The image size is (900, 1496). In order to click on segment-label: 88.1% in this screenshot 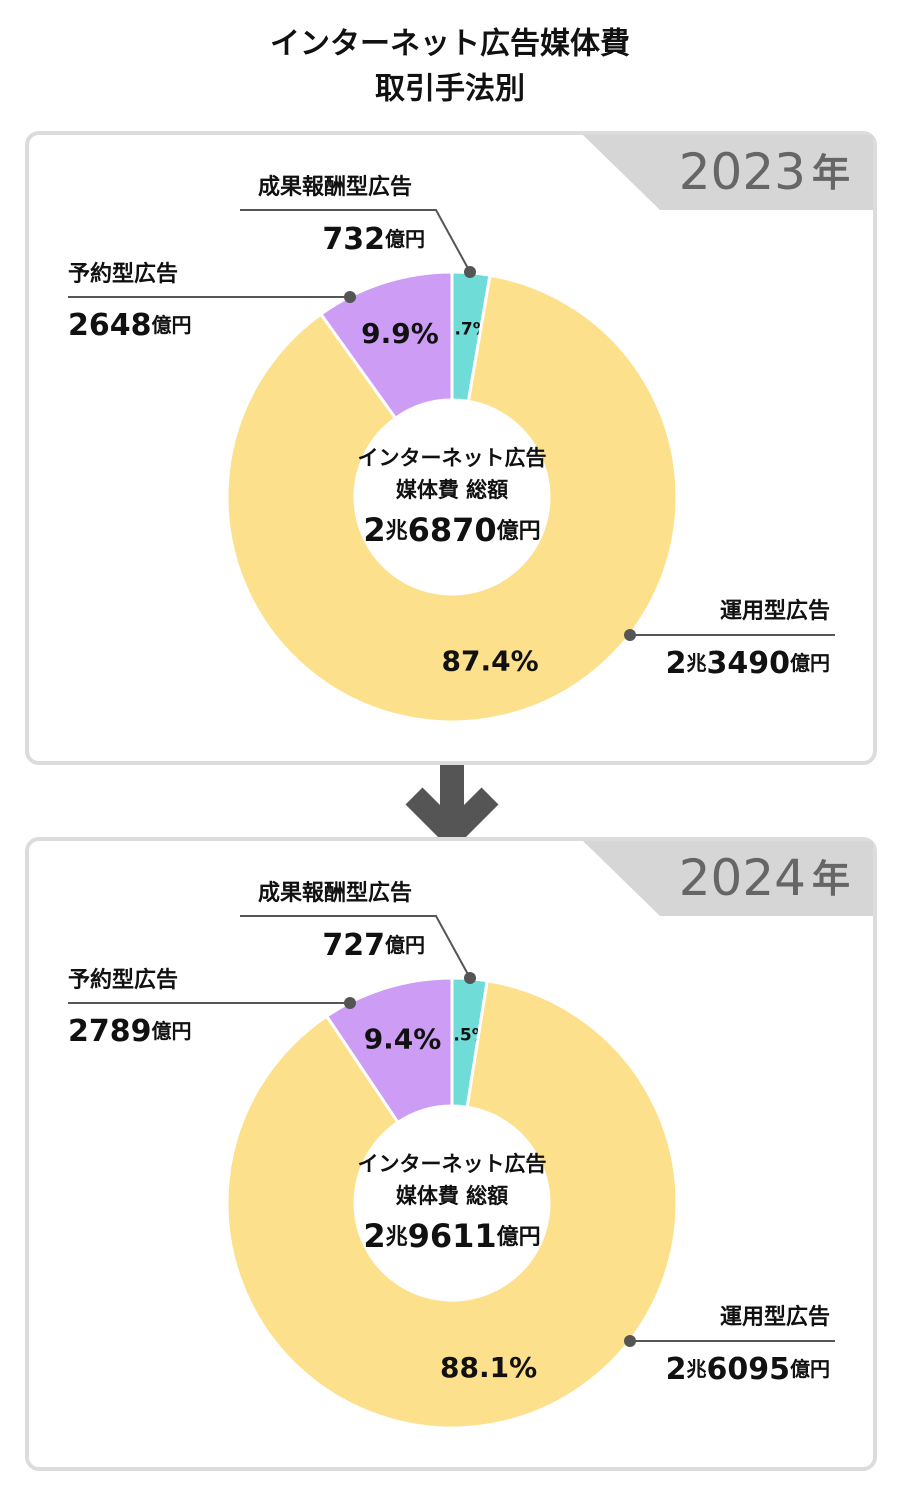, I will do `click(488, 1367)`.